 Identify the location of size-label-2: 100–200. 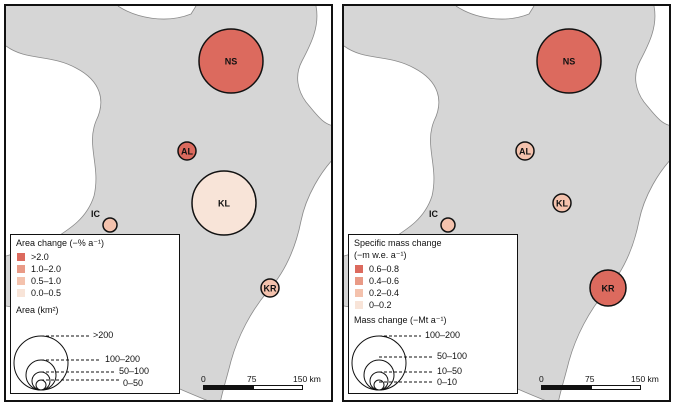
(123, 359).